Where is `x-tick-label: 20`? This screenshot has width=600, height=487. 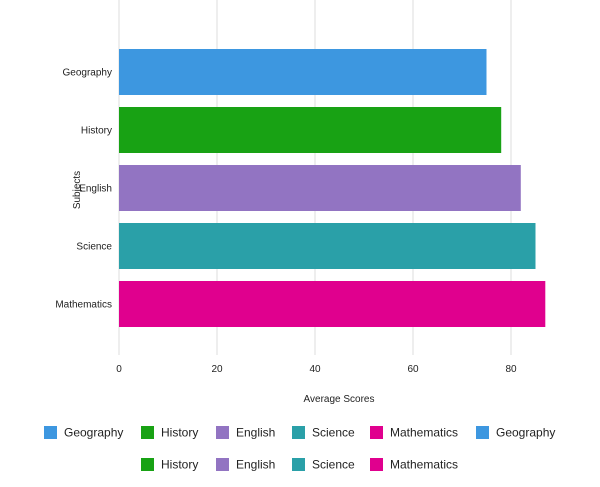
x-tick-label: 20 is located at coordinates (217, 369).